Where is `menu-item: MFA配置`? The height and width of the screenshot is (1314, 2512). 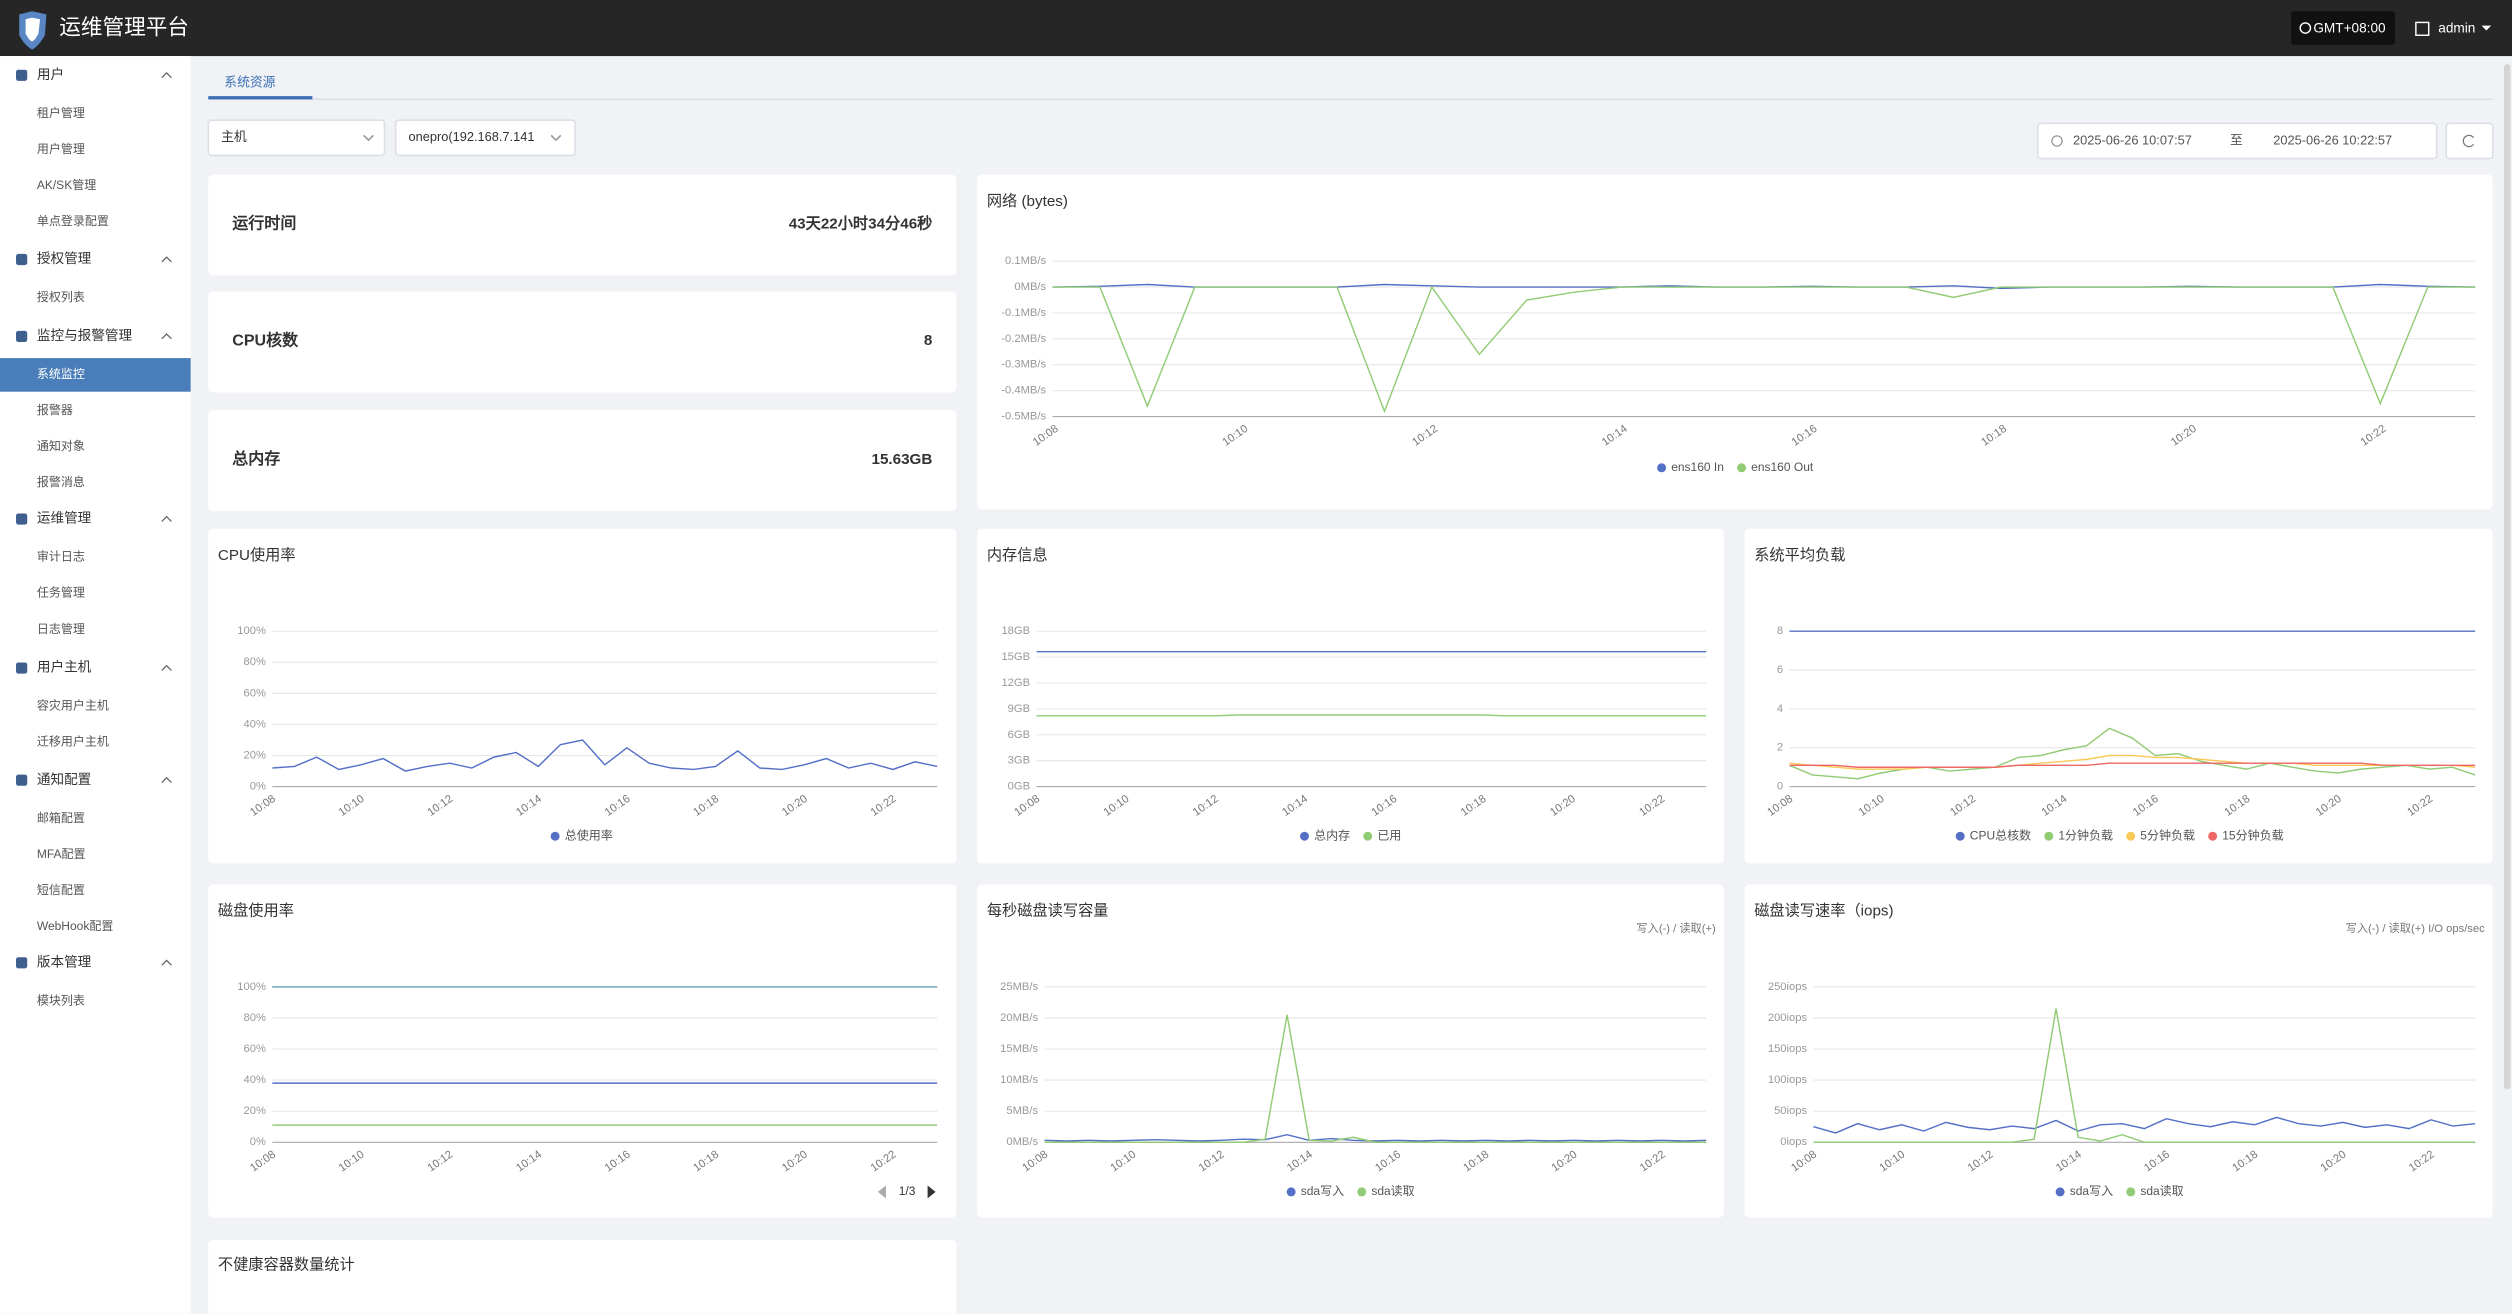 menu-item: MFA配置 is located at coordinates (61, 854).